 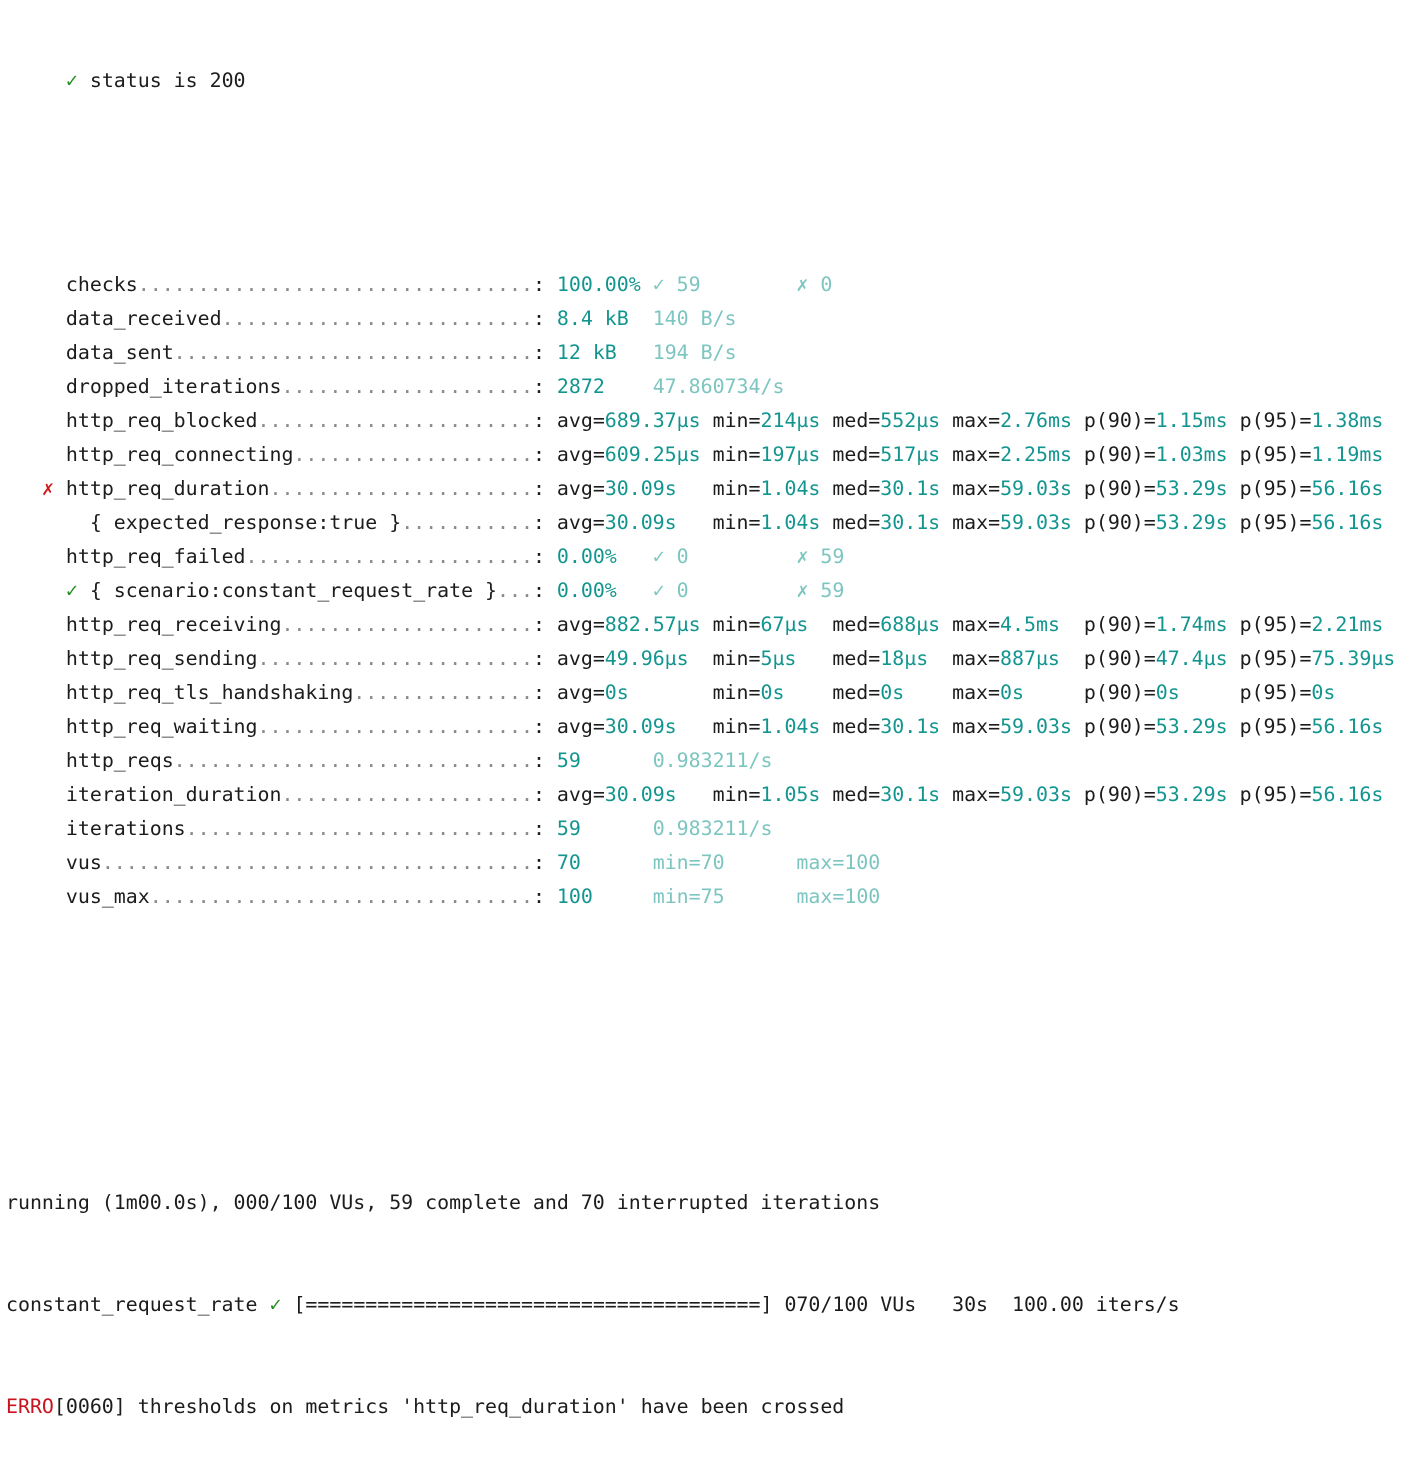 I want to click on stat-value: 1.15ms, so click(x=1191, y=420).